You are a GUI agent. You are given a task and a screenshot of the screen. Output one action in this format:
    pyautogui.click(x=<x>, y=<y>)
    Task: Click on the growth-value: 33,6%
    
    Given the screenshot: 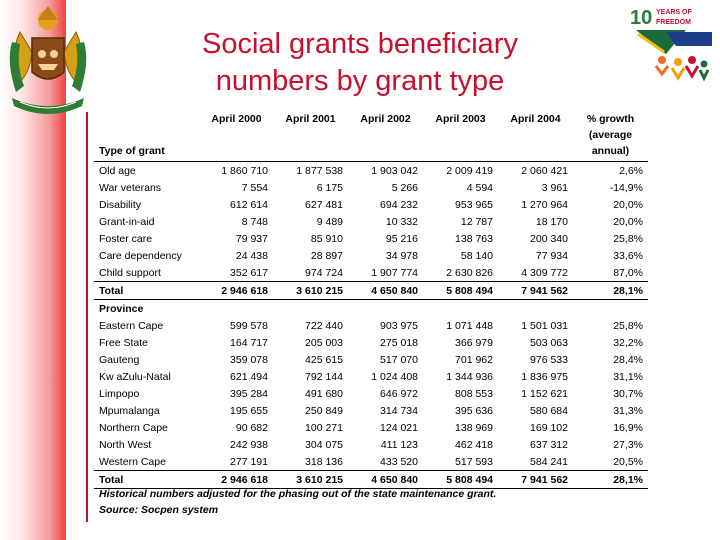 What is the action you would take?
    pyautogui.click(x=628, y=255)
    